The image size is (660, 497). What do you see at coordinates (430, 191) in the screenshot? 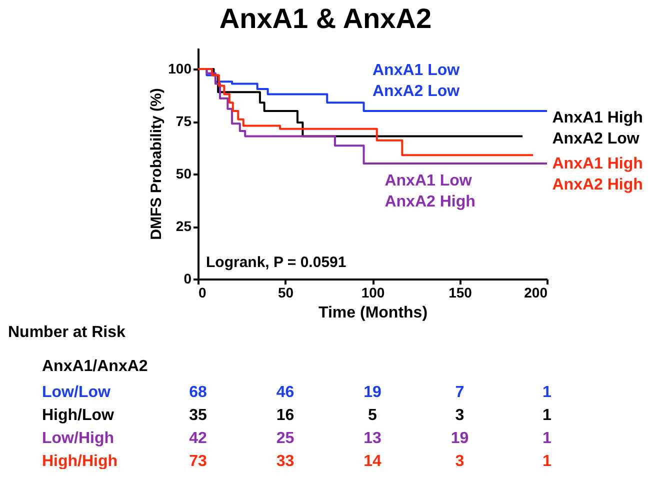
I see `series-label: AnxA1 Low AnxA2 High` at bounding box center [430, 191].